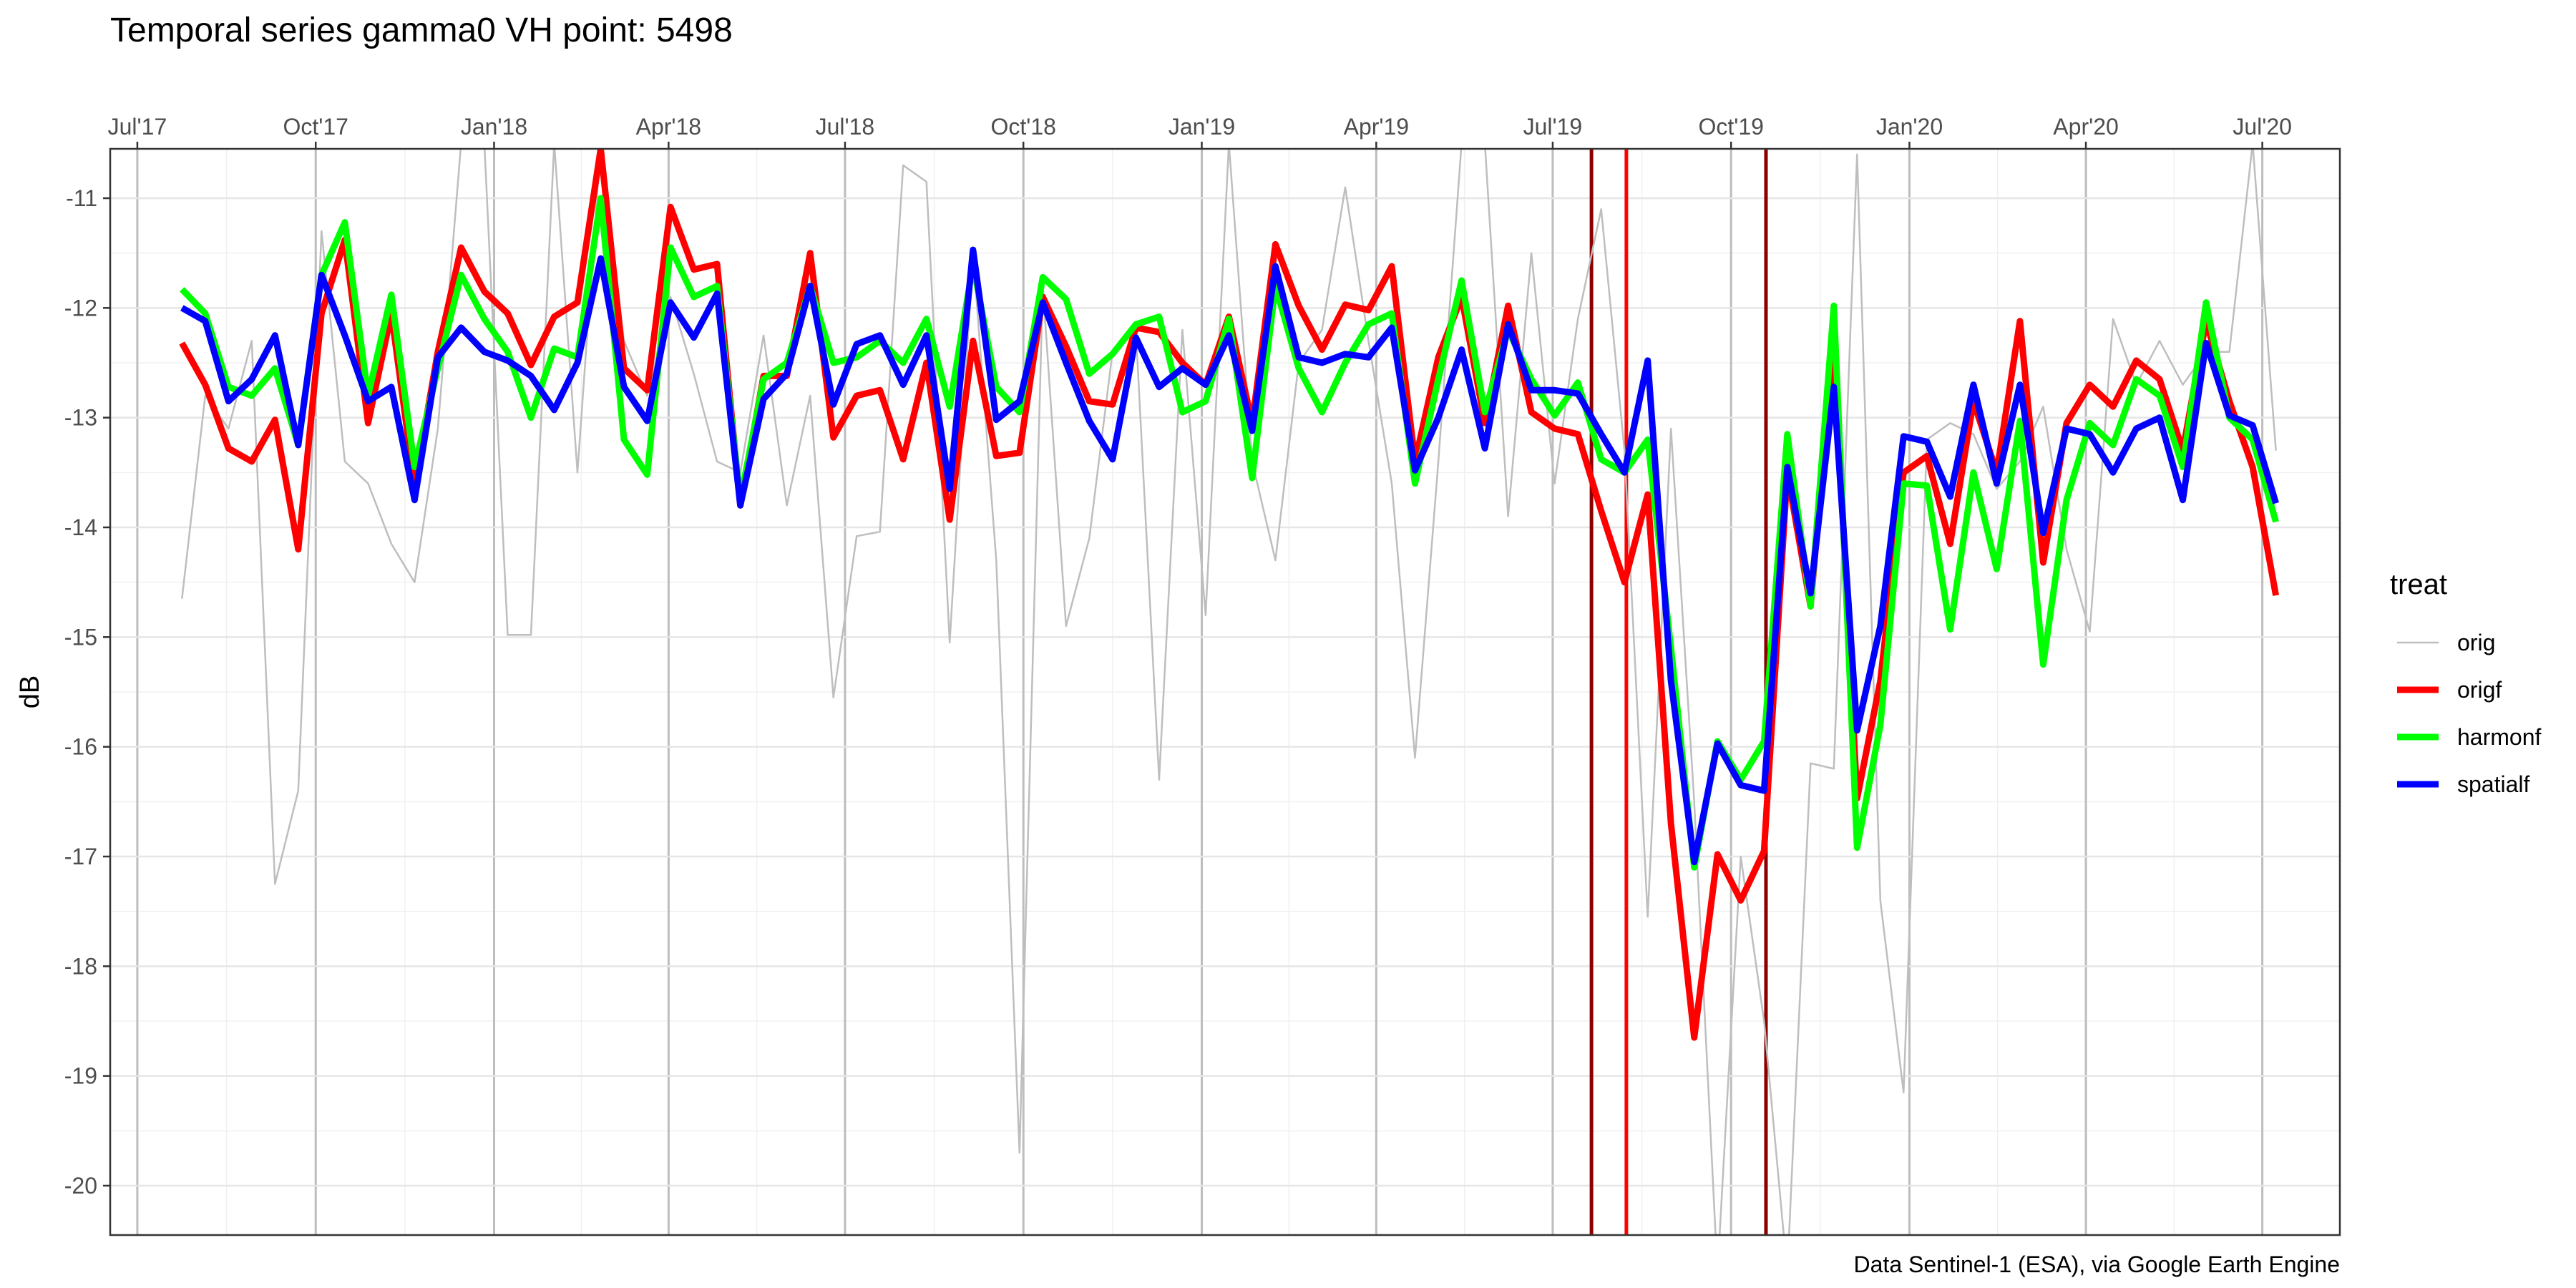 The width and height of the screenshot is (2576, 1288). What do you see at coordinates (2499, 737) in the screenshot?
I see `legend-label-harmonf: harmonf` at bounding box center [2499, 737].